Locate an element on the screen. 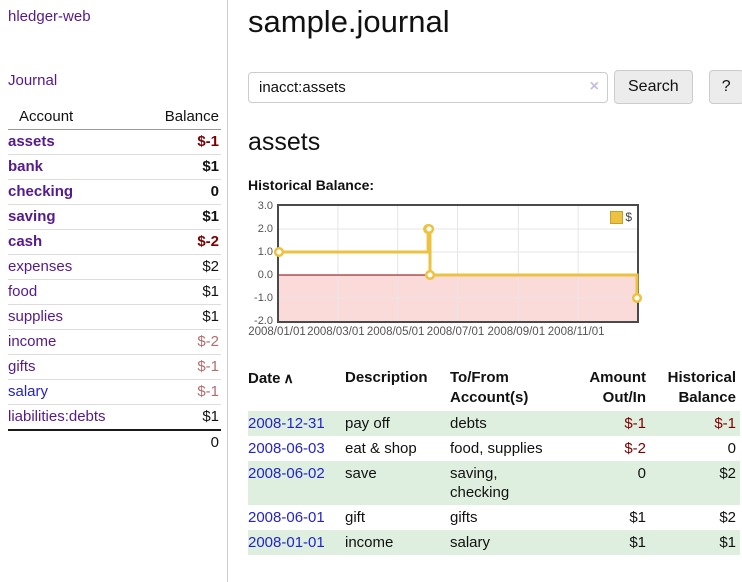 The height and width of the screenshot is (582, 742). account-balance: $2 is located at coordinates (182, 267).